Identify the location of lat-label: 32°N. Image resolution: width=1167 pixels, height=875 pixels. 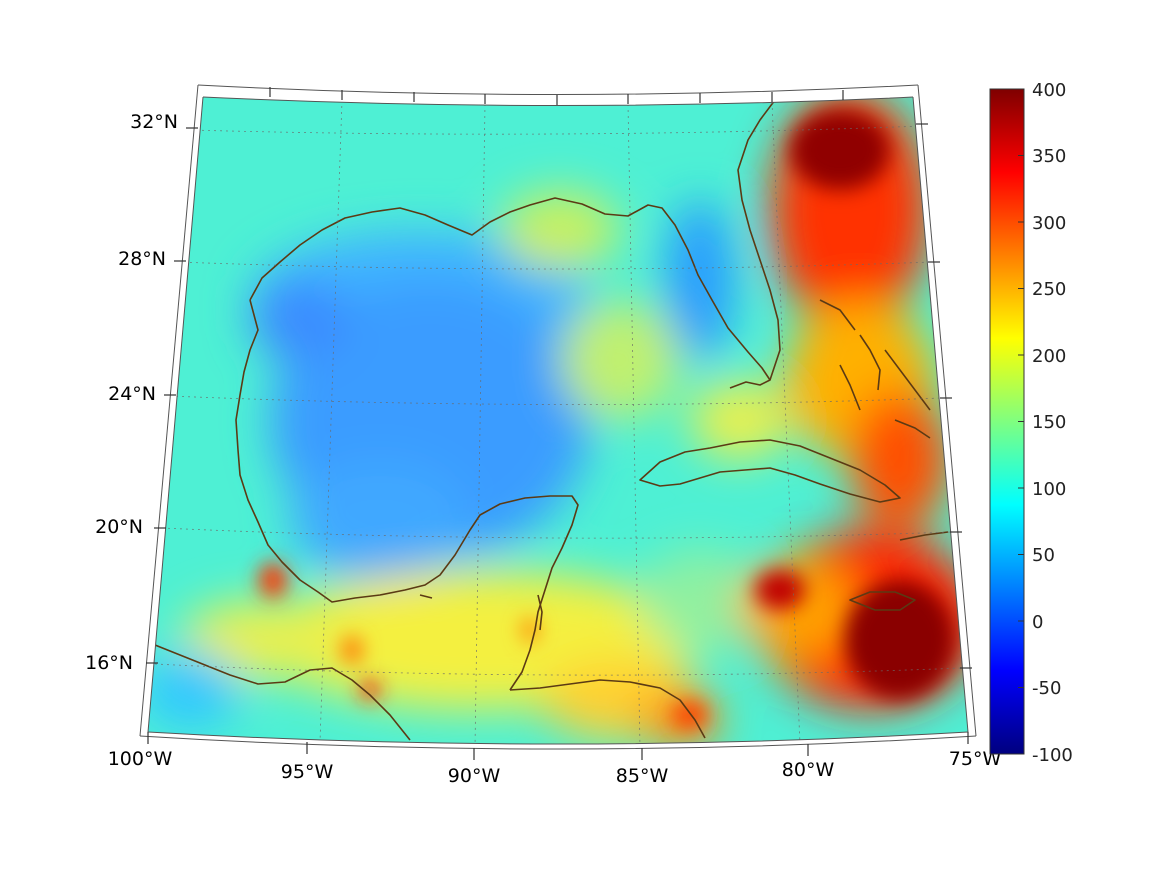
(154, 122).